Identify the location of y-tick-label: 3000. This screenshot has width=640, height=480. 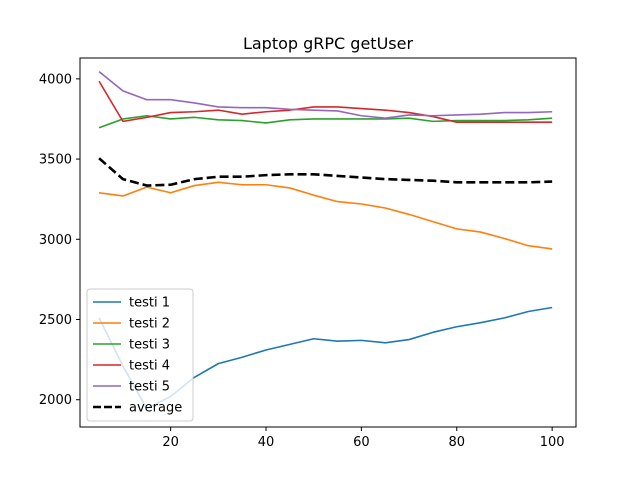
(55, 240).